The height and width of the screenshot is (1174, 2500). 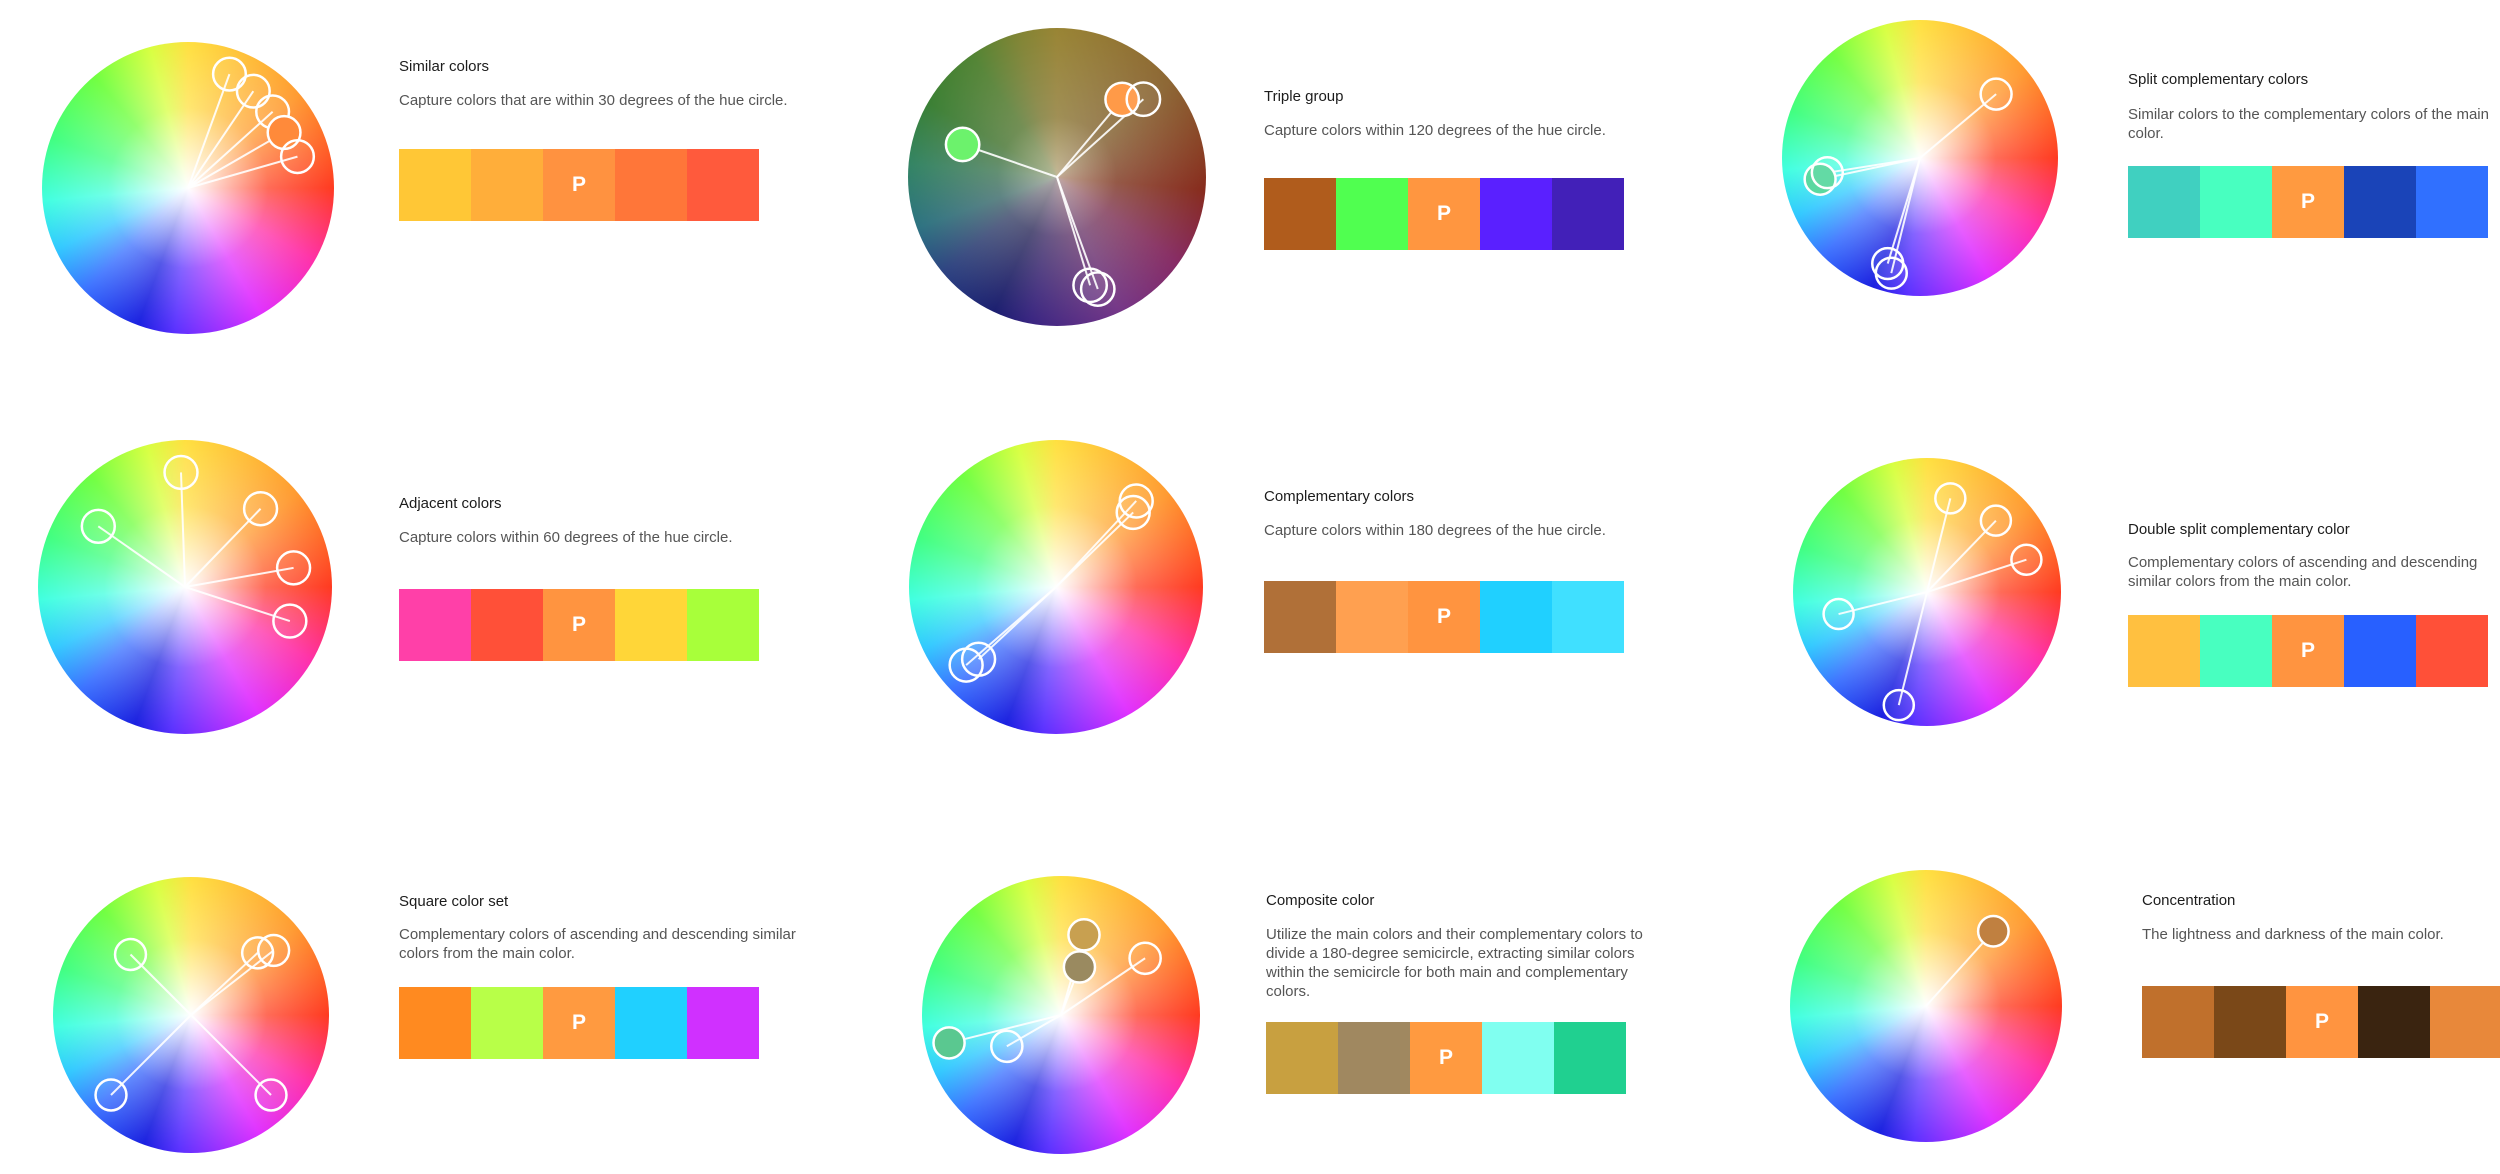 I want to click on scheme-title: Double split complementary color, so click(x=2239, y=529).